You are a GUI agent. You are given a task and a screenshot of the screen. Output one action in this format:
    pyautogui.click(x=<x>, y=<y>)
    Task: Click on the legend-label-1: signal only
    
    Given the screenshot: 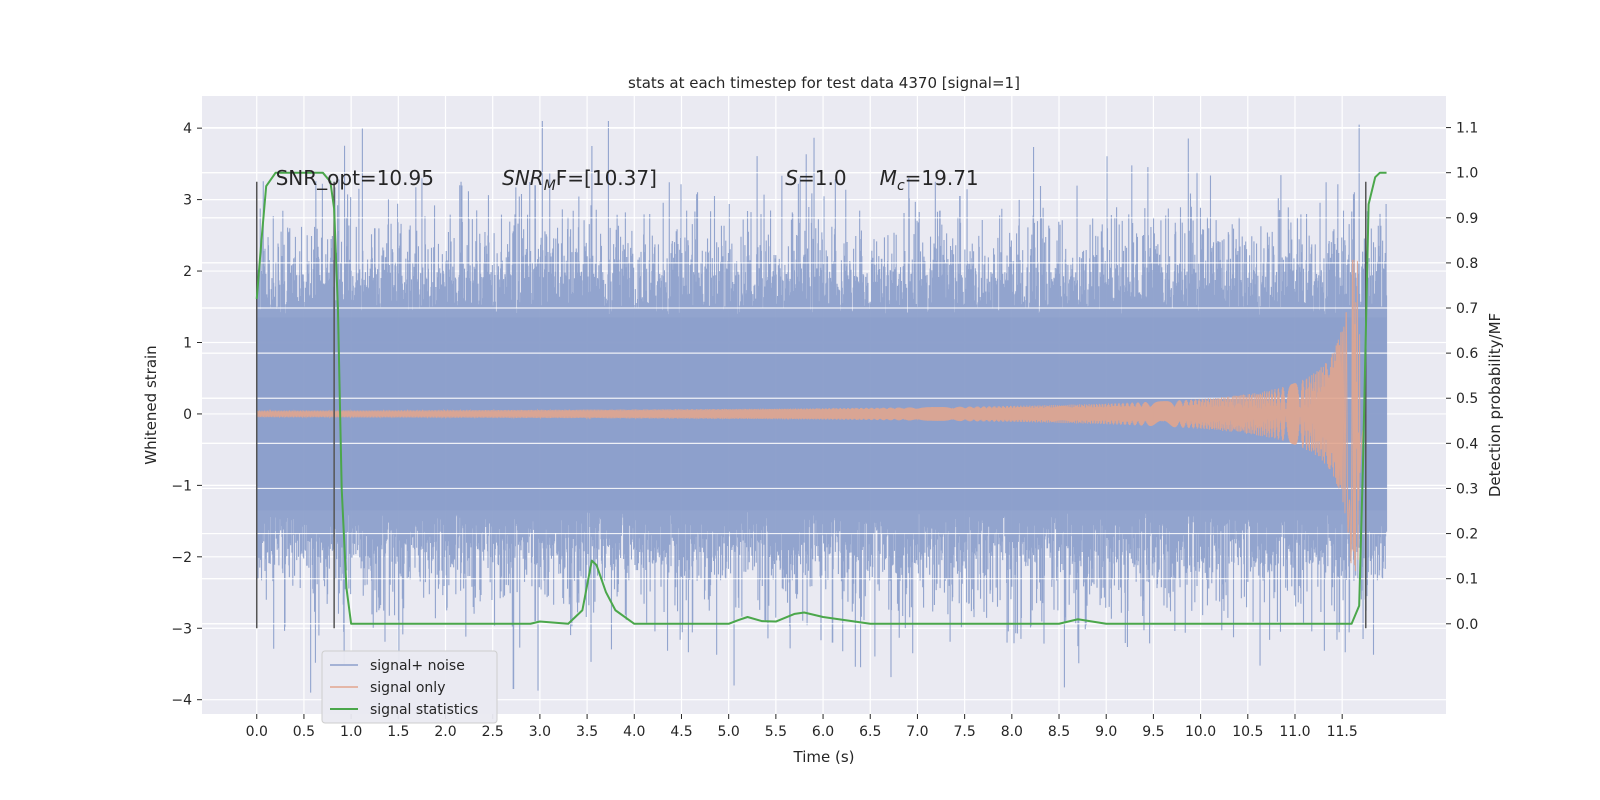 What is the action you would take?
    pyautogui.click(x=407, y=688)
    